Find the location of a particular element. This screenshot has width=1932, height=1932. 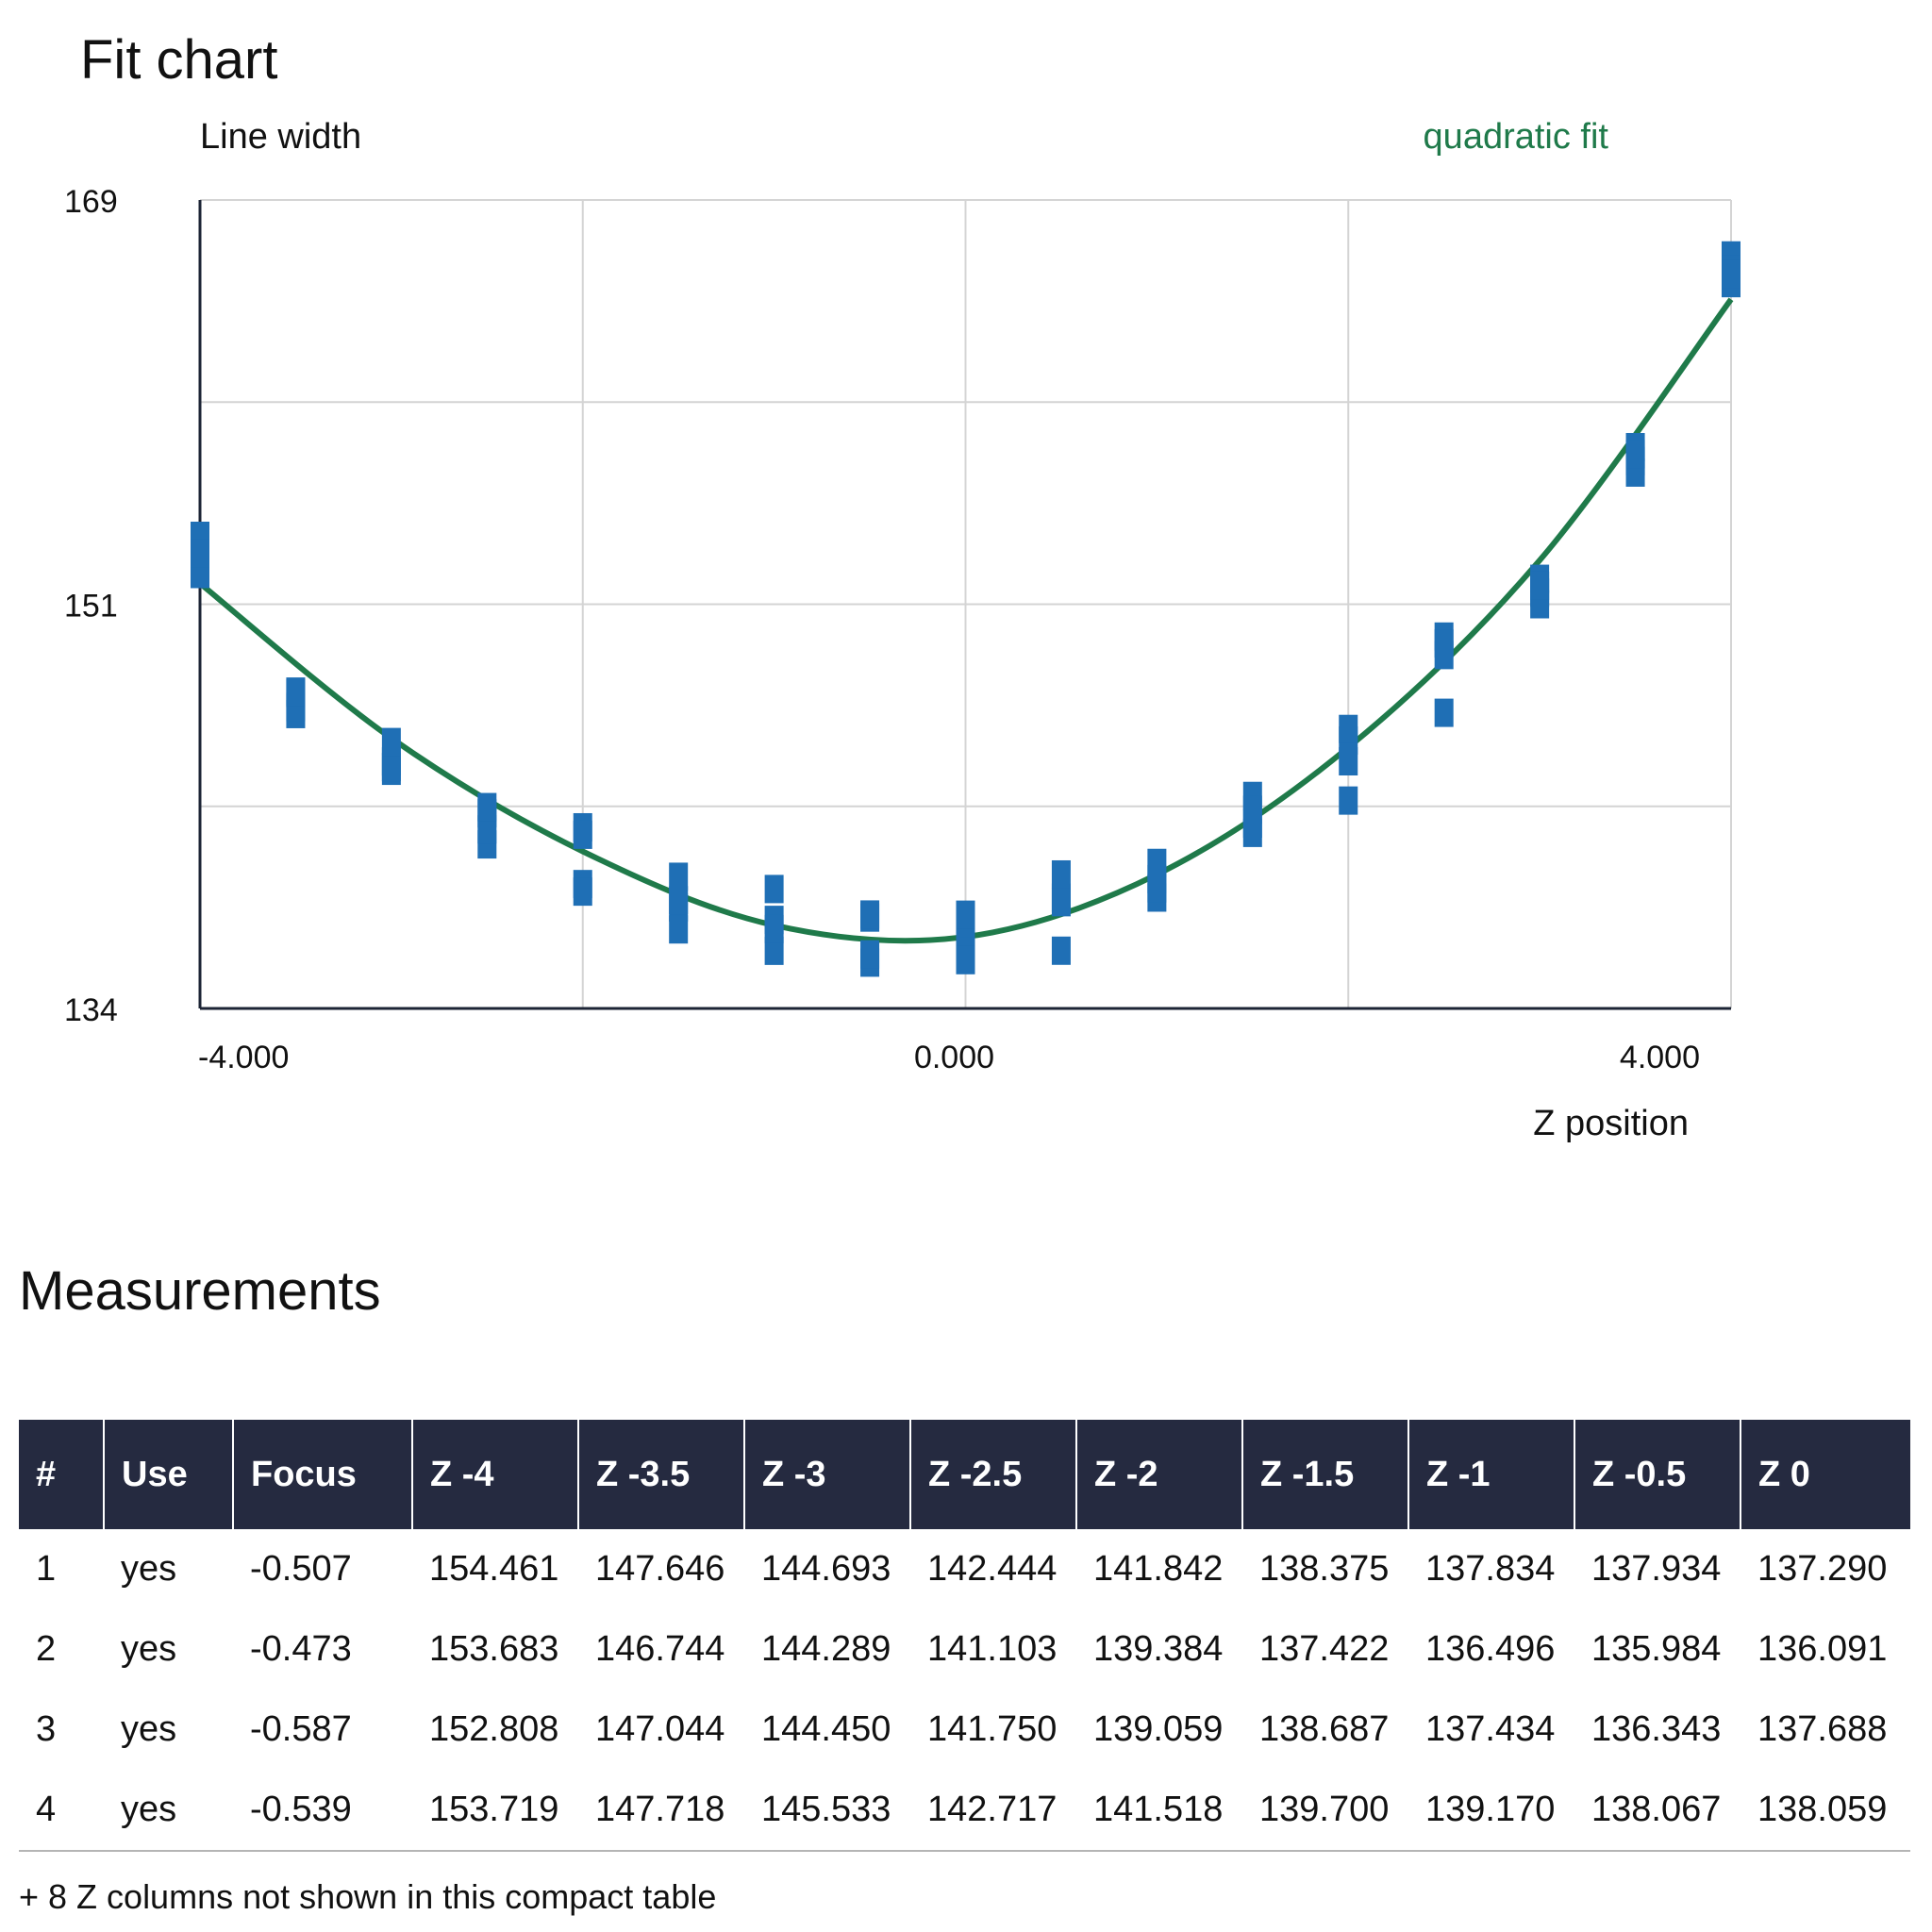

table-cell: 136.343 is located at coordinates (1657, 1729).